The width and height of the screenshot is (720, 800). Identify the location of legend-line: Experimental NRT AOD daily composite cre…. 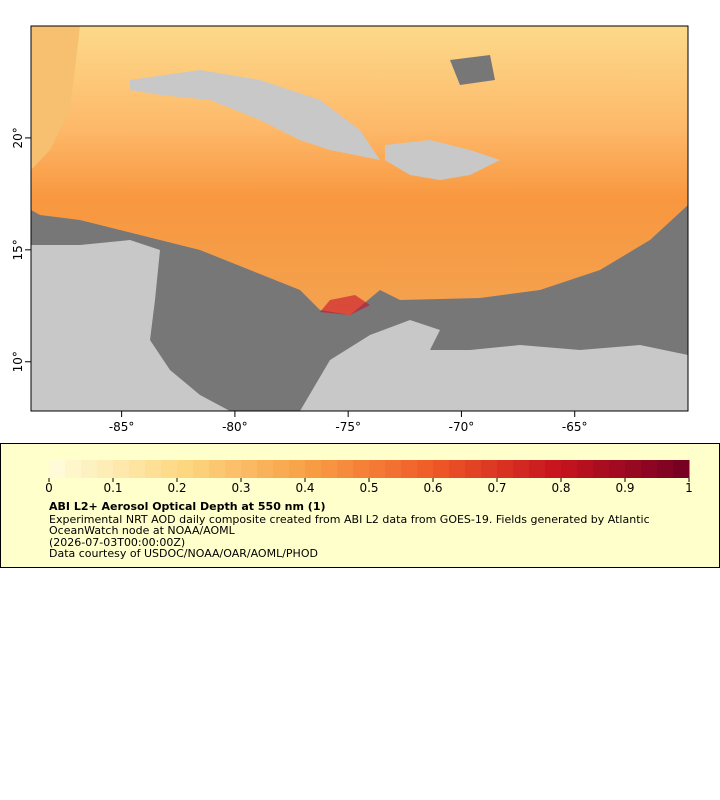
(349, 519).